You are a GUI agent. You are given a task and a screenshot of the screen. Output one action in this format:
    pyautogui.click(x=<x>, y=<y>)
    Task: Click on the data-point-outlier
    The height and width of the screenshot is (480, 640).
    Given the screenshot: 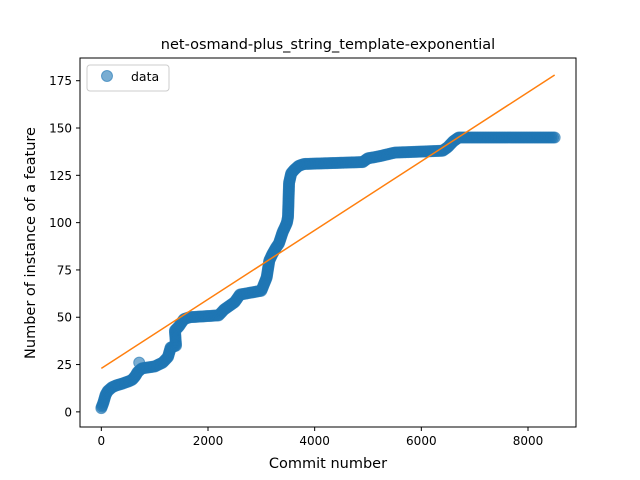 What is the action you would take?
    pyautogui.click(x=139, y=362)
    